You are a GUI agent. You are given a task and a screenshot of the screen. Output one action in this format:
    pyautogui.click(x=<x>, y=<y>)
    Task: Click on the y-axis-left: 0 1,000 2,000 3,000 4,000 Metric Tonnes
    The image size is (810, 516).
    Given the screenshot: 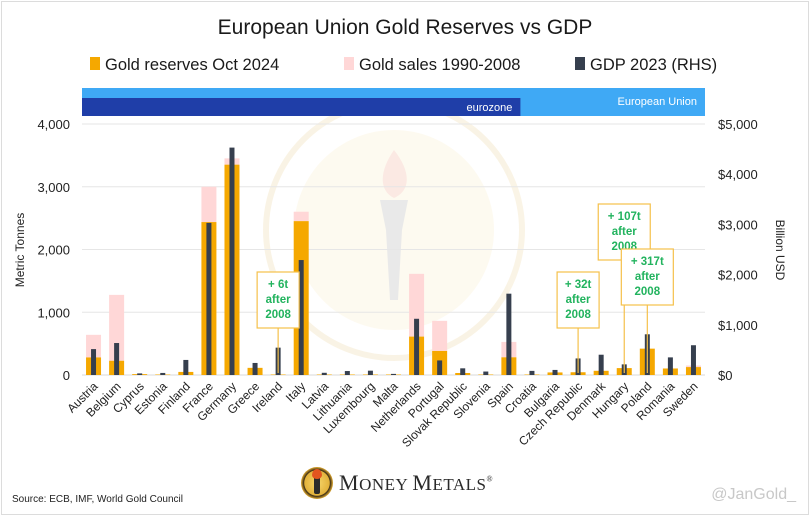 What is the action you would take?
    pyautogui.click(x=41, y=250)
    